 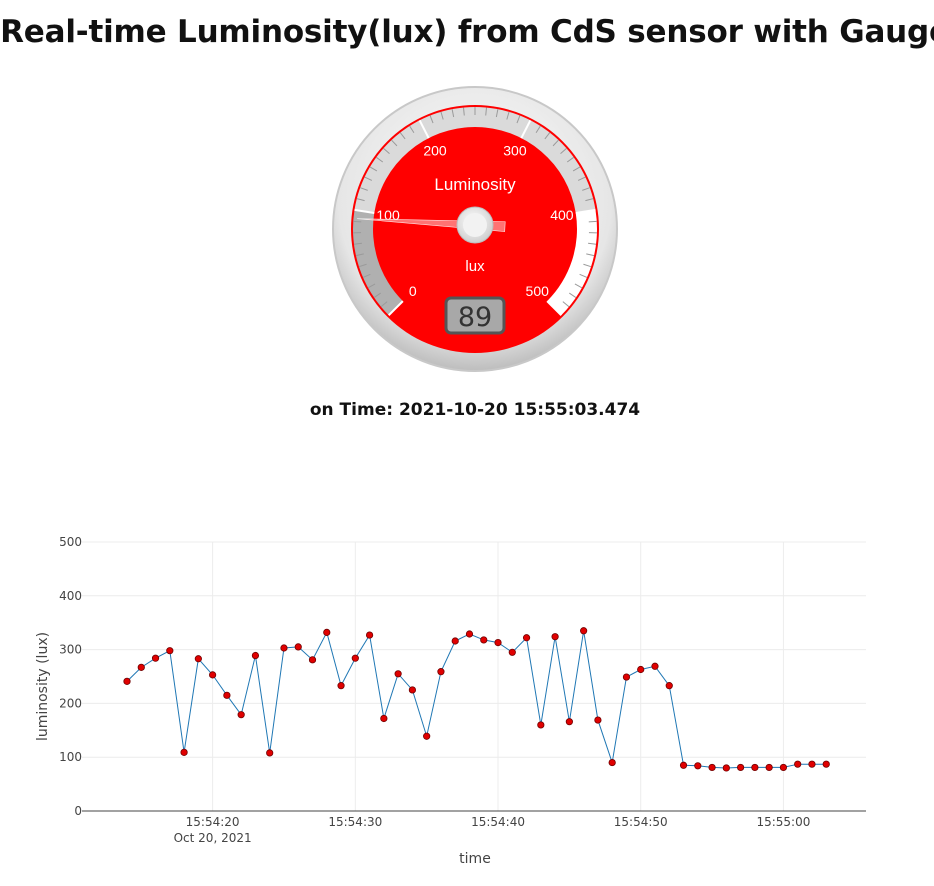 What do you see at coordinates (70, 596) in the screenshot?
I see `y-tick-label: 400` at bounding box center [70, 596].